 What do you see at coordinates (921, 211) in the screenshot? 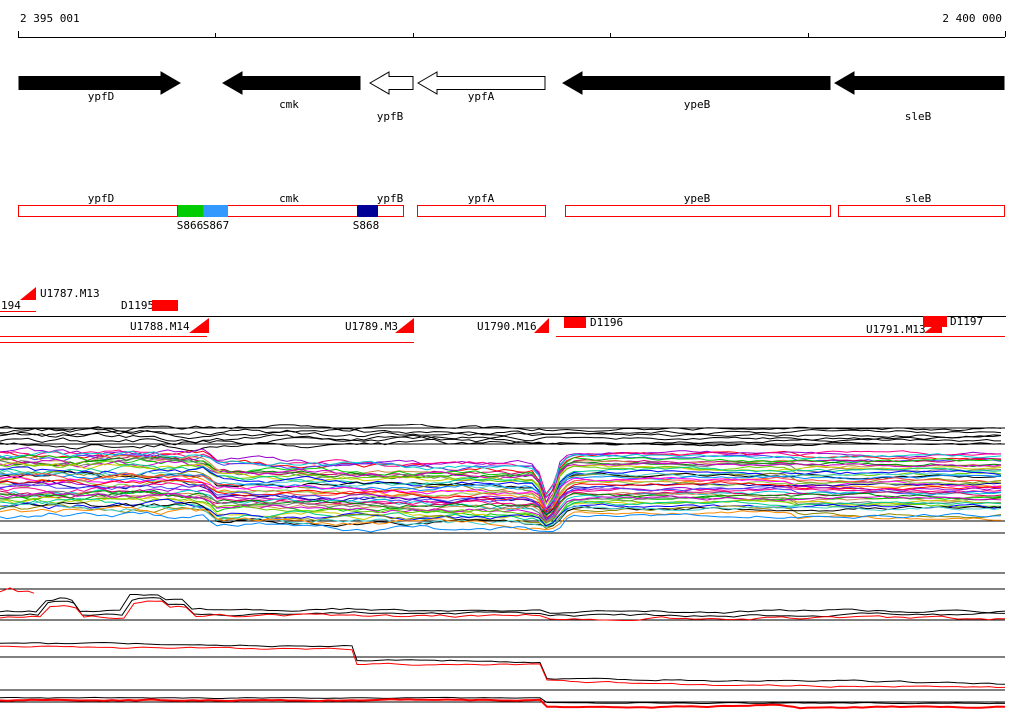
I see `segment-box-sleB` at bounding box center [921, 211].